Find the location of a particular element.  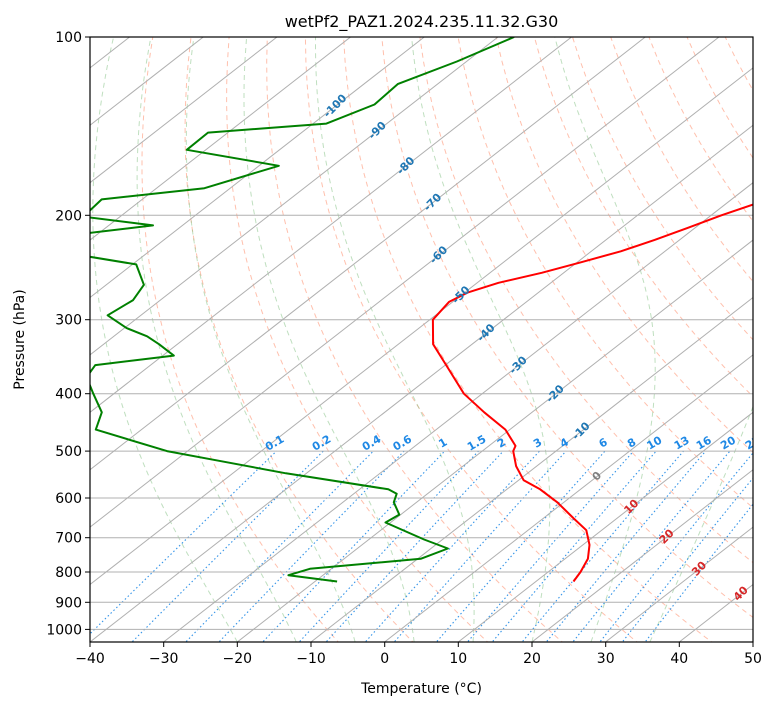

y-tick-label: 800 is located at coordinates (68, 573).